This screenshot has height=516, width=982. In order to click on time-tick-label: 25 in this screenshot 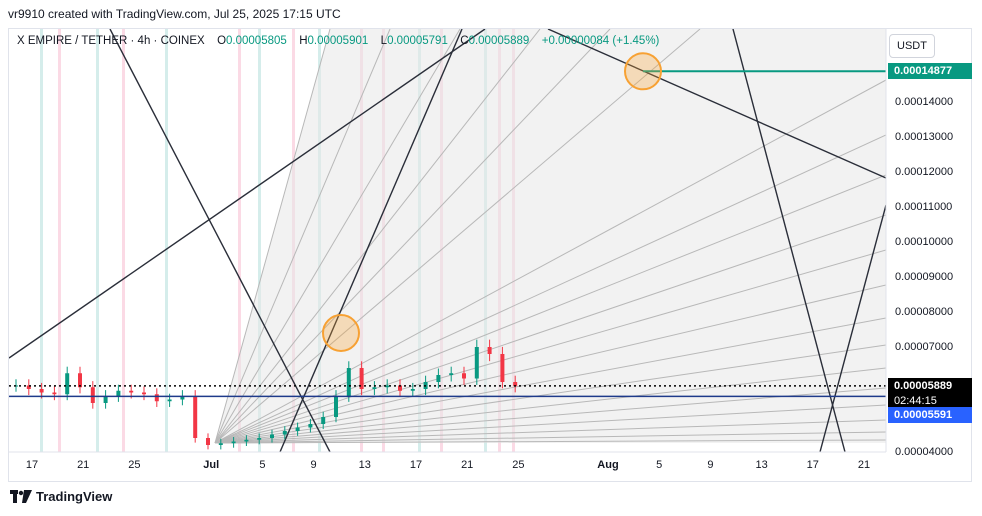, I will do `click(134, 465)`.